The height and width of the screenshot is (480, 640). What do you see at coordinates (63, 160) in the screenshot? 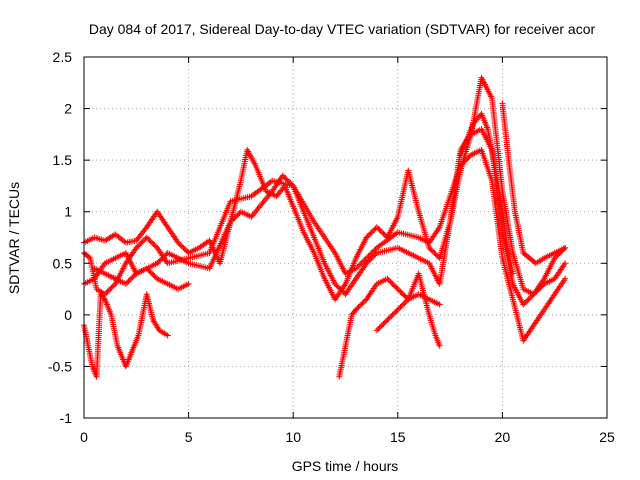
I see `y-tick-label: 1.5` at bounding box center [63, 160].